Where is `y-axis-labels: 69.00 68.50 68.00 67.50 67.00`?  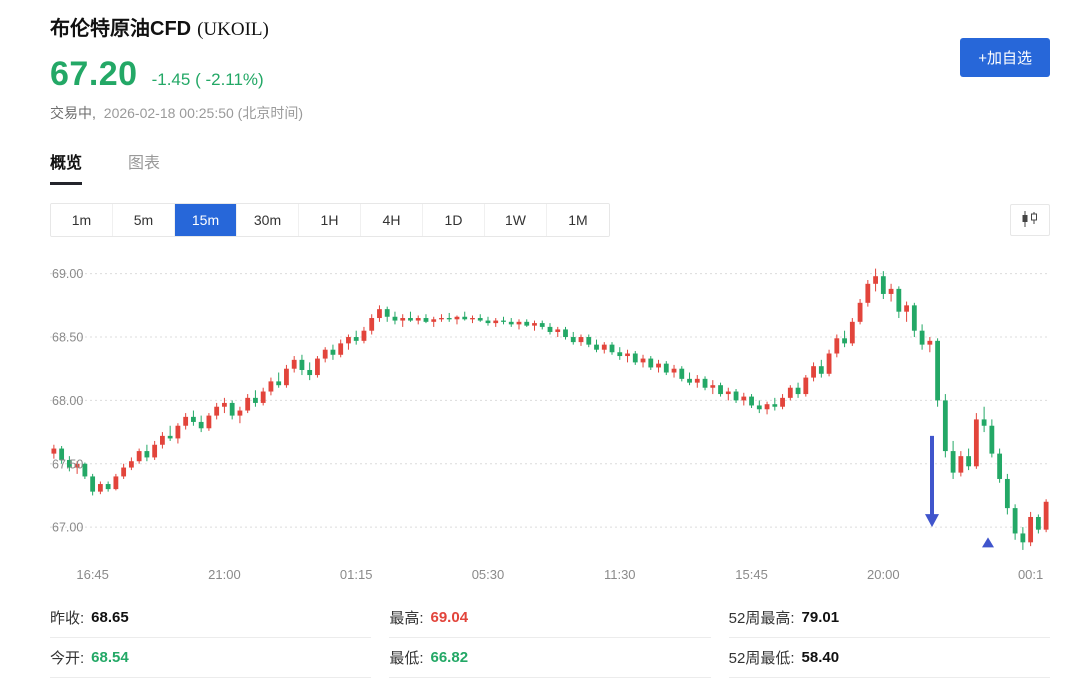 y-axis-labels: 69.00 68.50 68.00 67.50 67.00 is located at coordinates (67, 400).